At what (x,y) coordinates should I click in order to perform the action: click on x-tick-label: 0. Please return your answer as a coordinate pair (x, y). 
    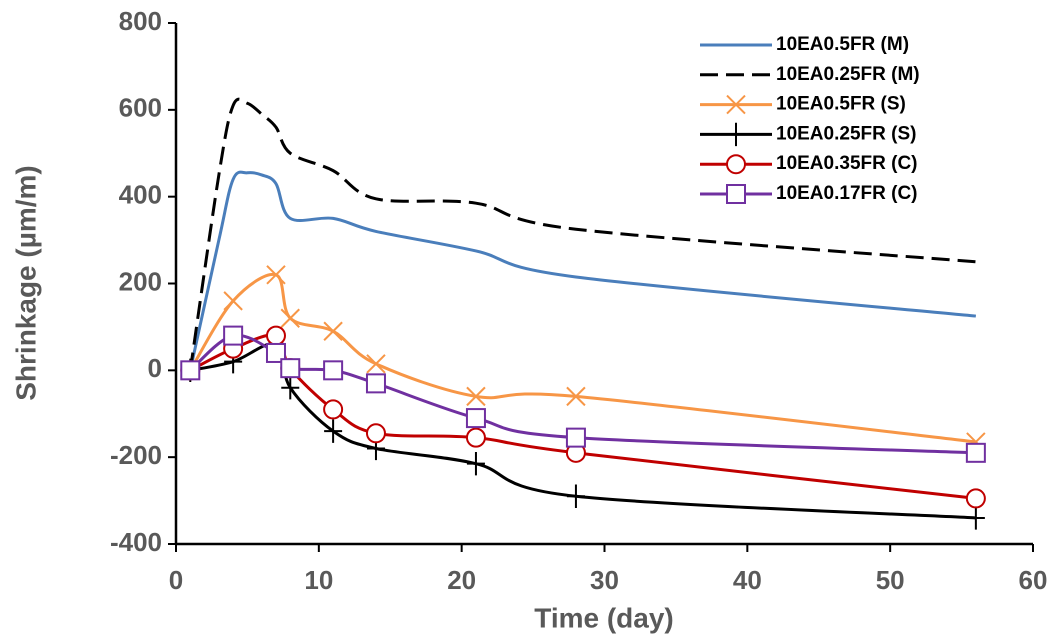
    Looking at the image, I should click on (176, 580).